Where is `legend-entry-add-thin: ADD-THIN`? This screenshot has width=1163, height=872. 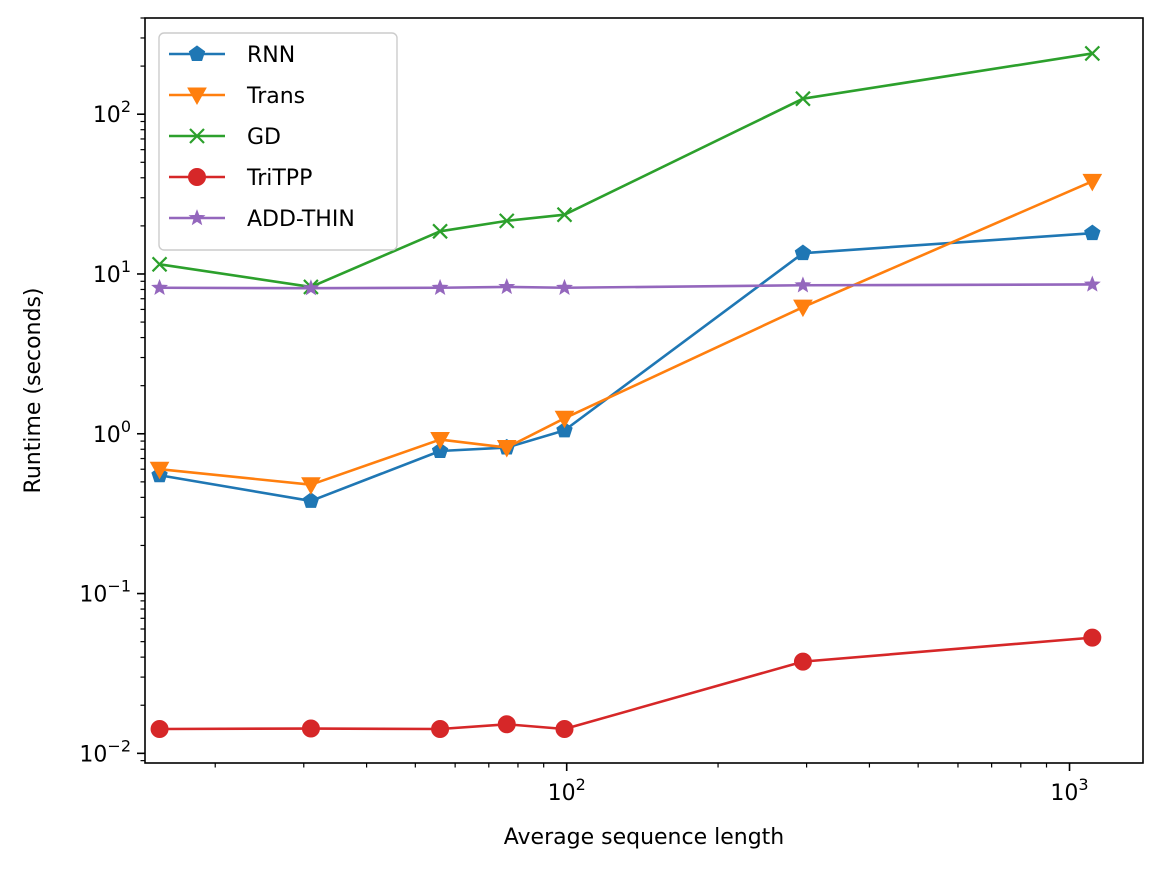 legend-entry-add-thin: ADD-THIN is located at coordinates (262, 219).